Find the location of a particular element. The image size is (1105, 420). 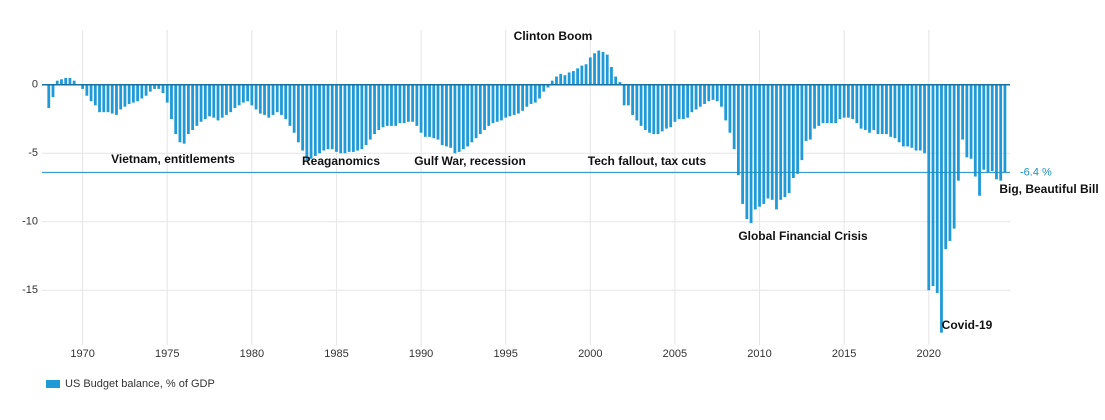

x-tick-label: 1980 is located at coordinates (252, 354).